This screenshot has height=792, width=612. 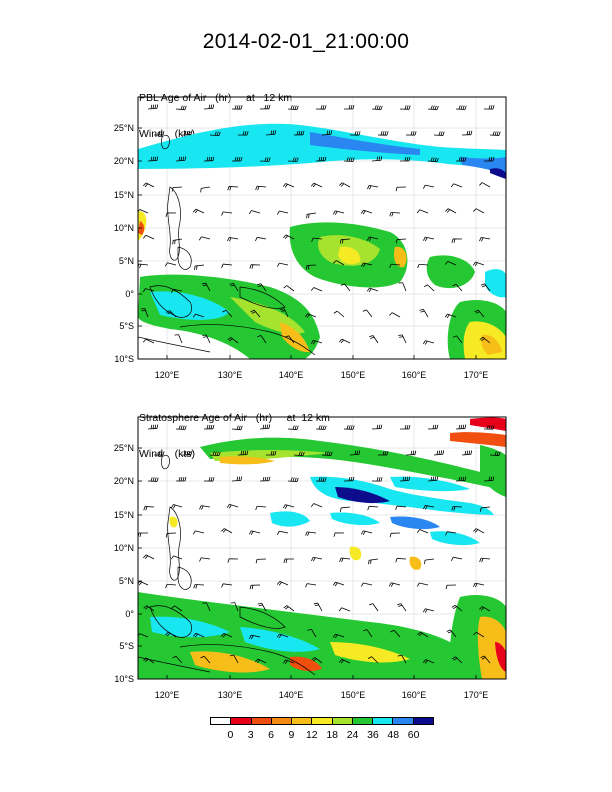 What do you see at coordinates (291, 375) in the screenshot?
I see `pbl-lon-tick: 140°E` at bounding box center [291, 375].